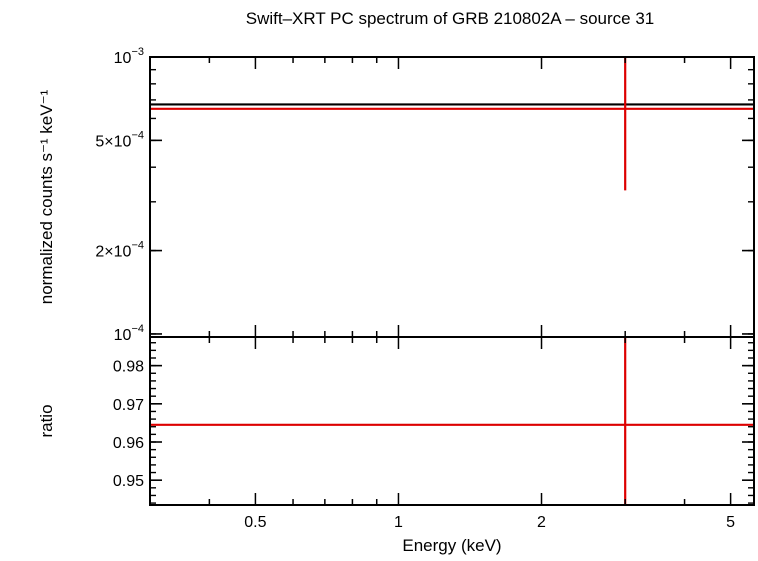 This screenshot has width=758, height=561. What do you see at coordinates (137, 52) in the screenshot?
I see `y-tick-exponent: −3` at bounding box center [137, 52].